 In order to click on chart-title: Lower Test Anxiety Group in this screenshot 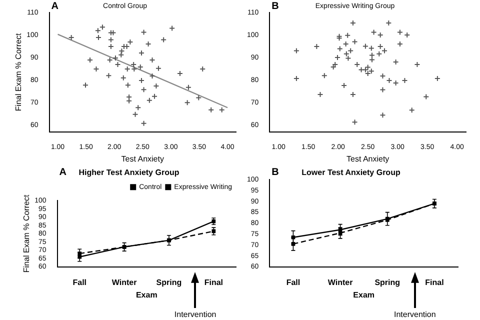, I will do `click(351, 173)`.